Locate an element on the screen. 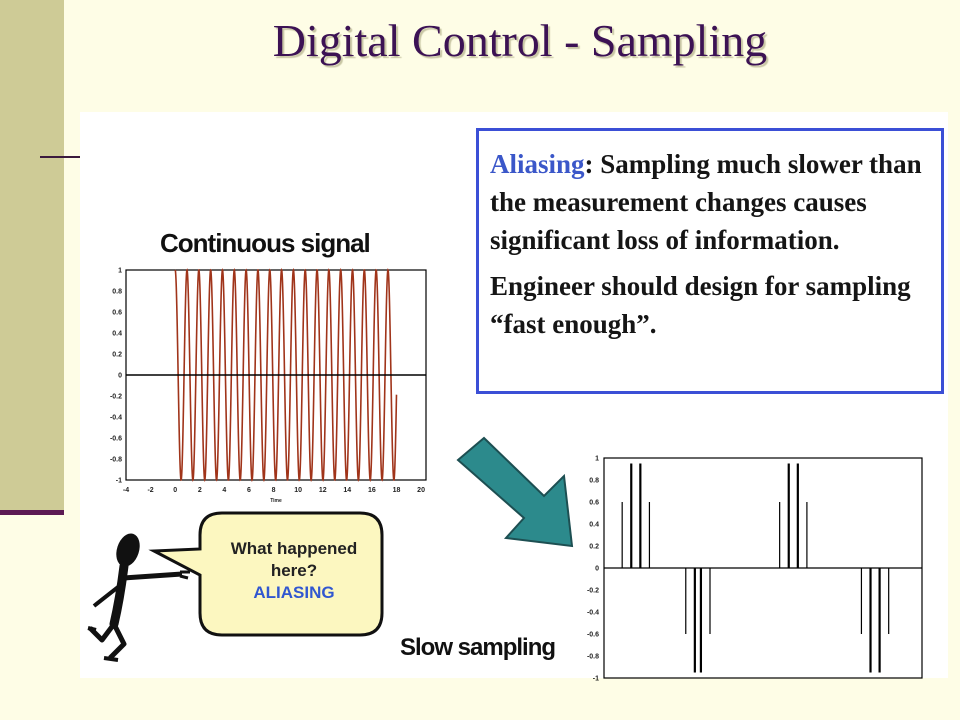 The height and width of the screenshot is (720, 960). chart1-y-tick: 0.6 is located at coordinates (117, 313).